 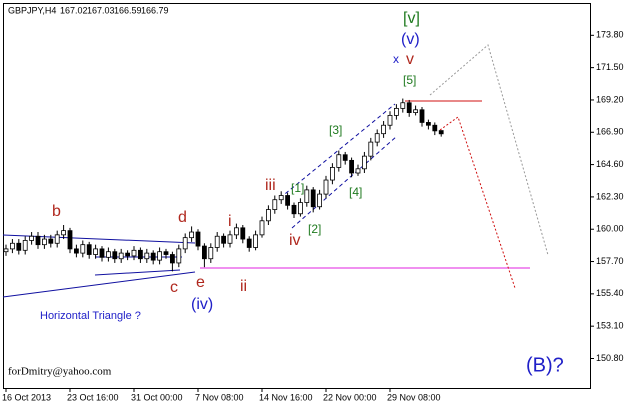 What do you see at coordinates (396, 59) in the screenshot?
I see `wave-label: x` at bounding box center [396, 59].